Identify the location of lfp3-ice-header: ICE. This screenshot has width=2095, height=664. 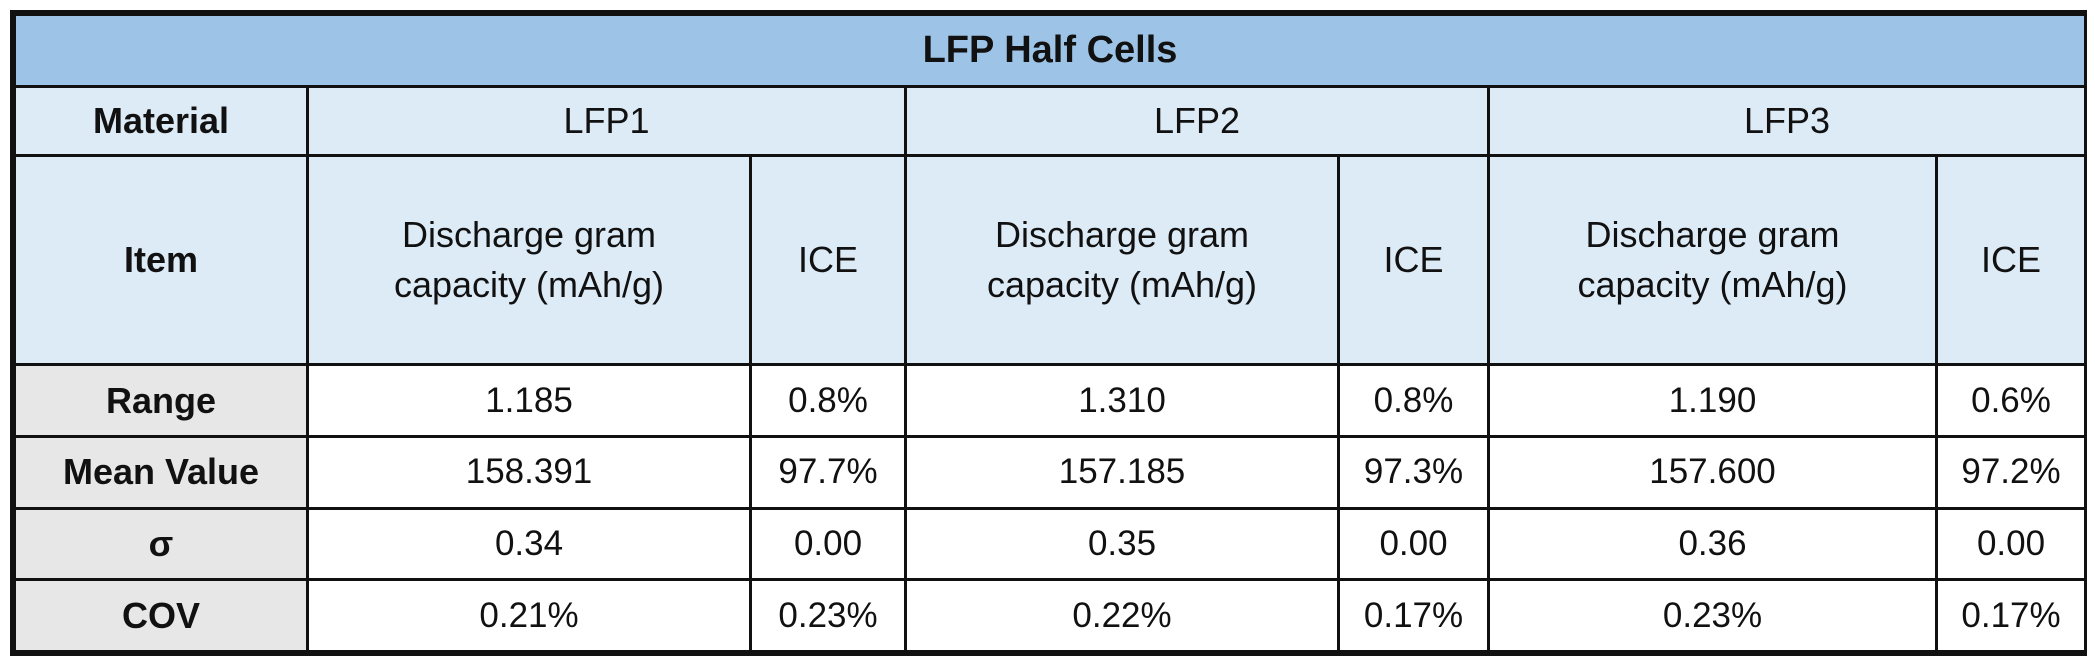
(2011, 260).